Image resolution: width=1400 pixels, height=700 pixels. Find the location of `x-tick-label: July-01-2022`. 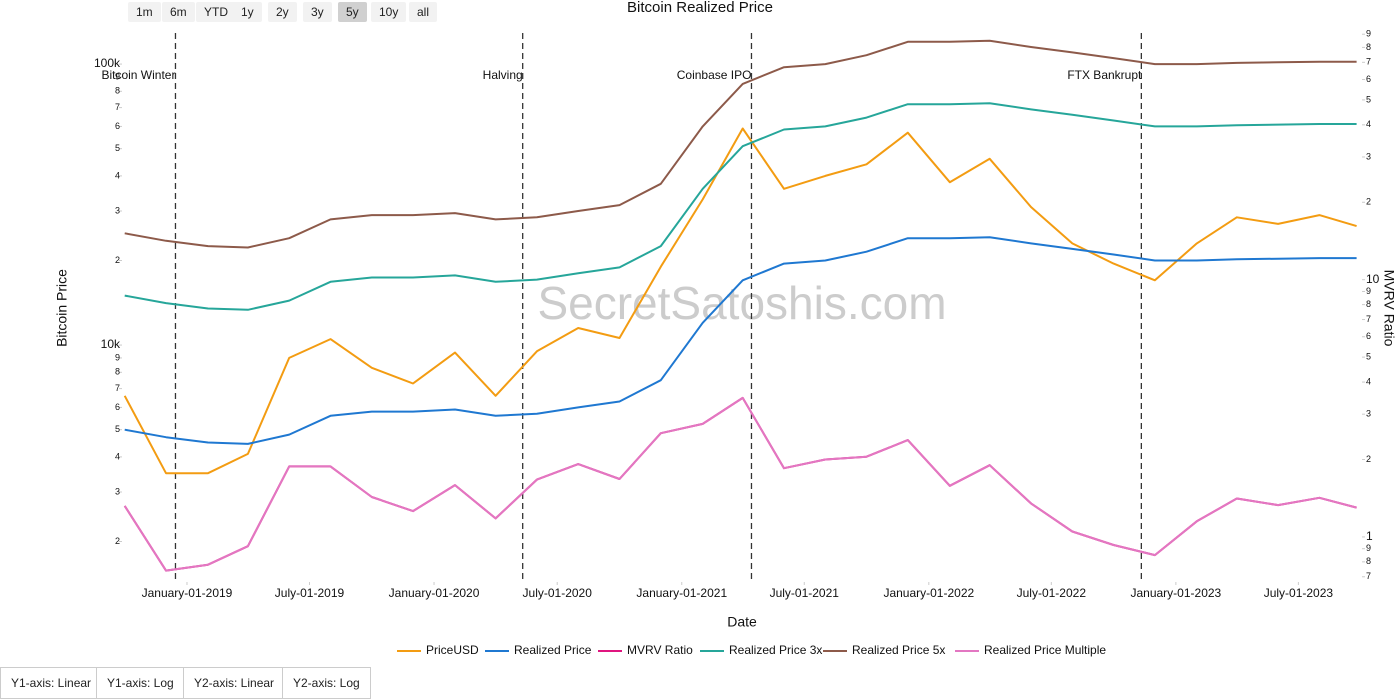

x-tick-label: July-01-2022 is located at coordinates (1052, 593).